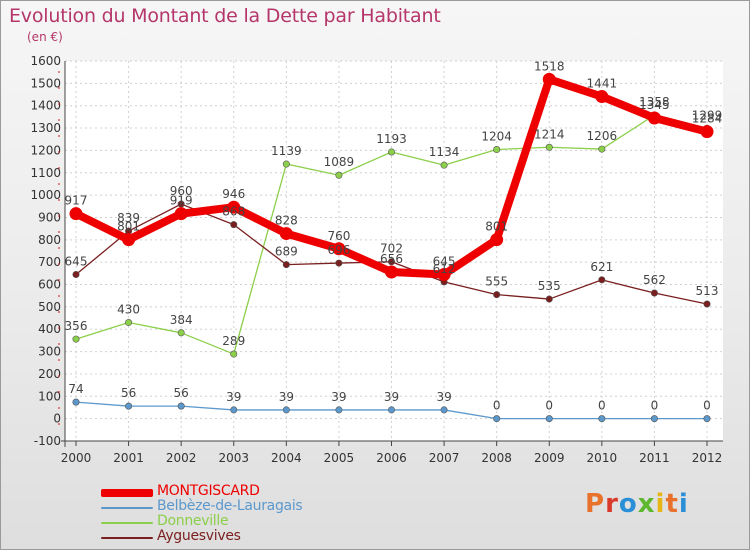 The width and height of the screenshot is (750, 550). I want to click on legend-item: MONTGISCARD, so click(261, 491).